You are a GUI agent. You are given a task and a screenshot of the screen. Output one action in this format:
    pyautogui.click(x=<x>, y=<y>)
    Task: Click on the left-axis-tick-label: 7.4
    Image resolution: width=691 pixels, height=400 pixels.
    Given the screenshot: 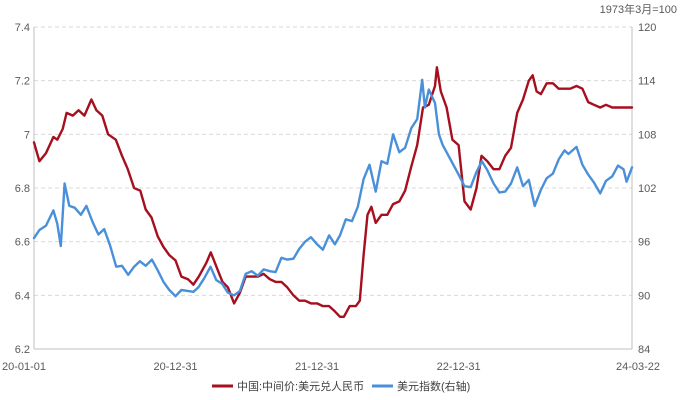 What is the action you would take?
    pyautogui.click(x=22, y=28)
    